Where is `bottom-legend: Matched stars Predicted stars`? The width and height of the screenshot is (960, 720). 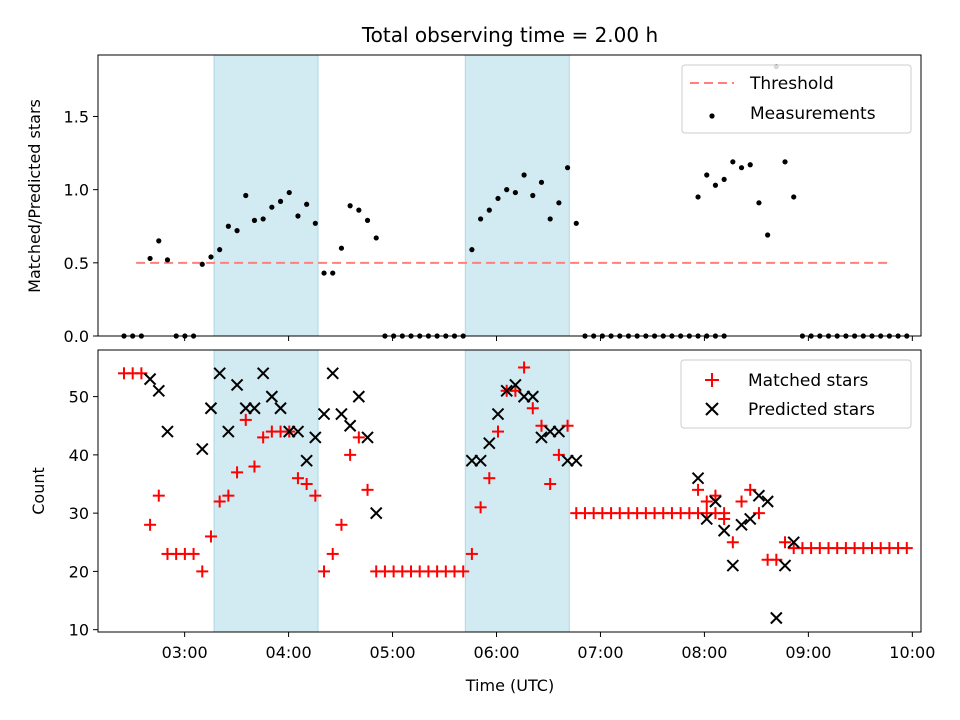
bottom-legend: Matched stars Predicted stars is located at coordinates (796, 394).